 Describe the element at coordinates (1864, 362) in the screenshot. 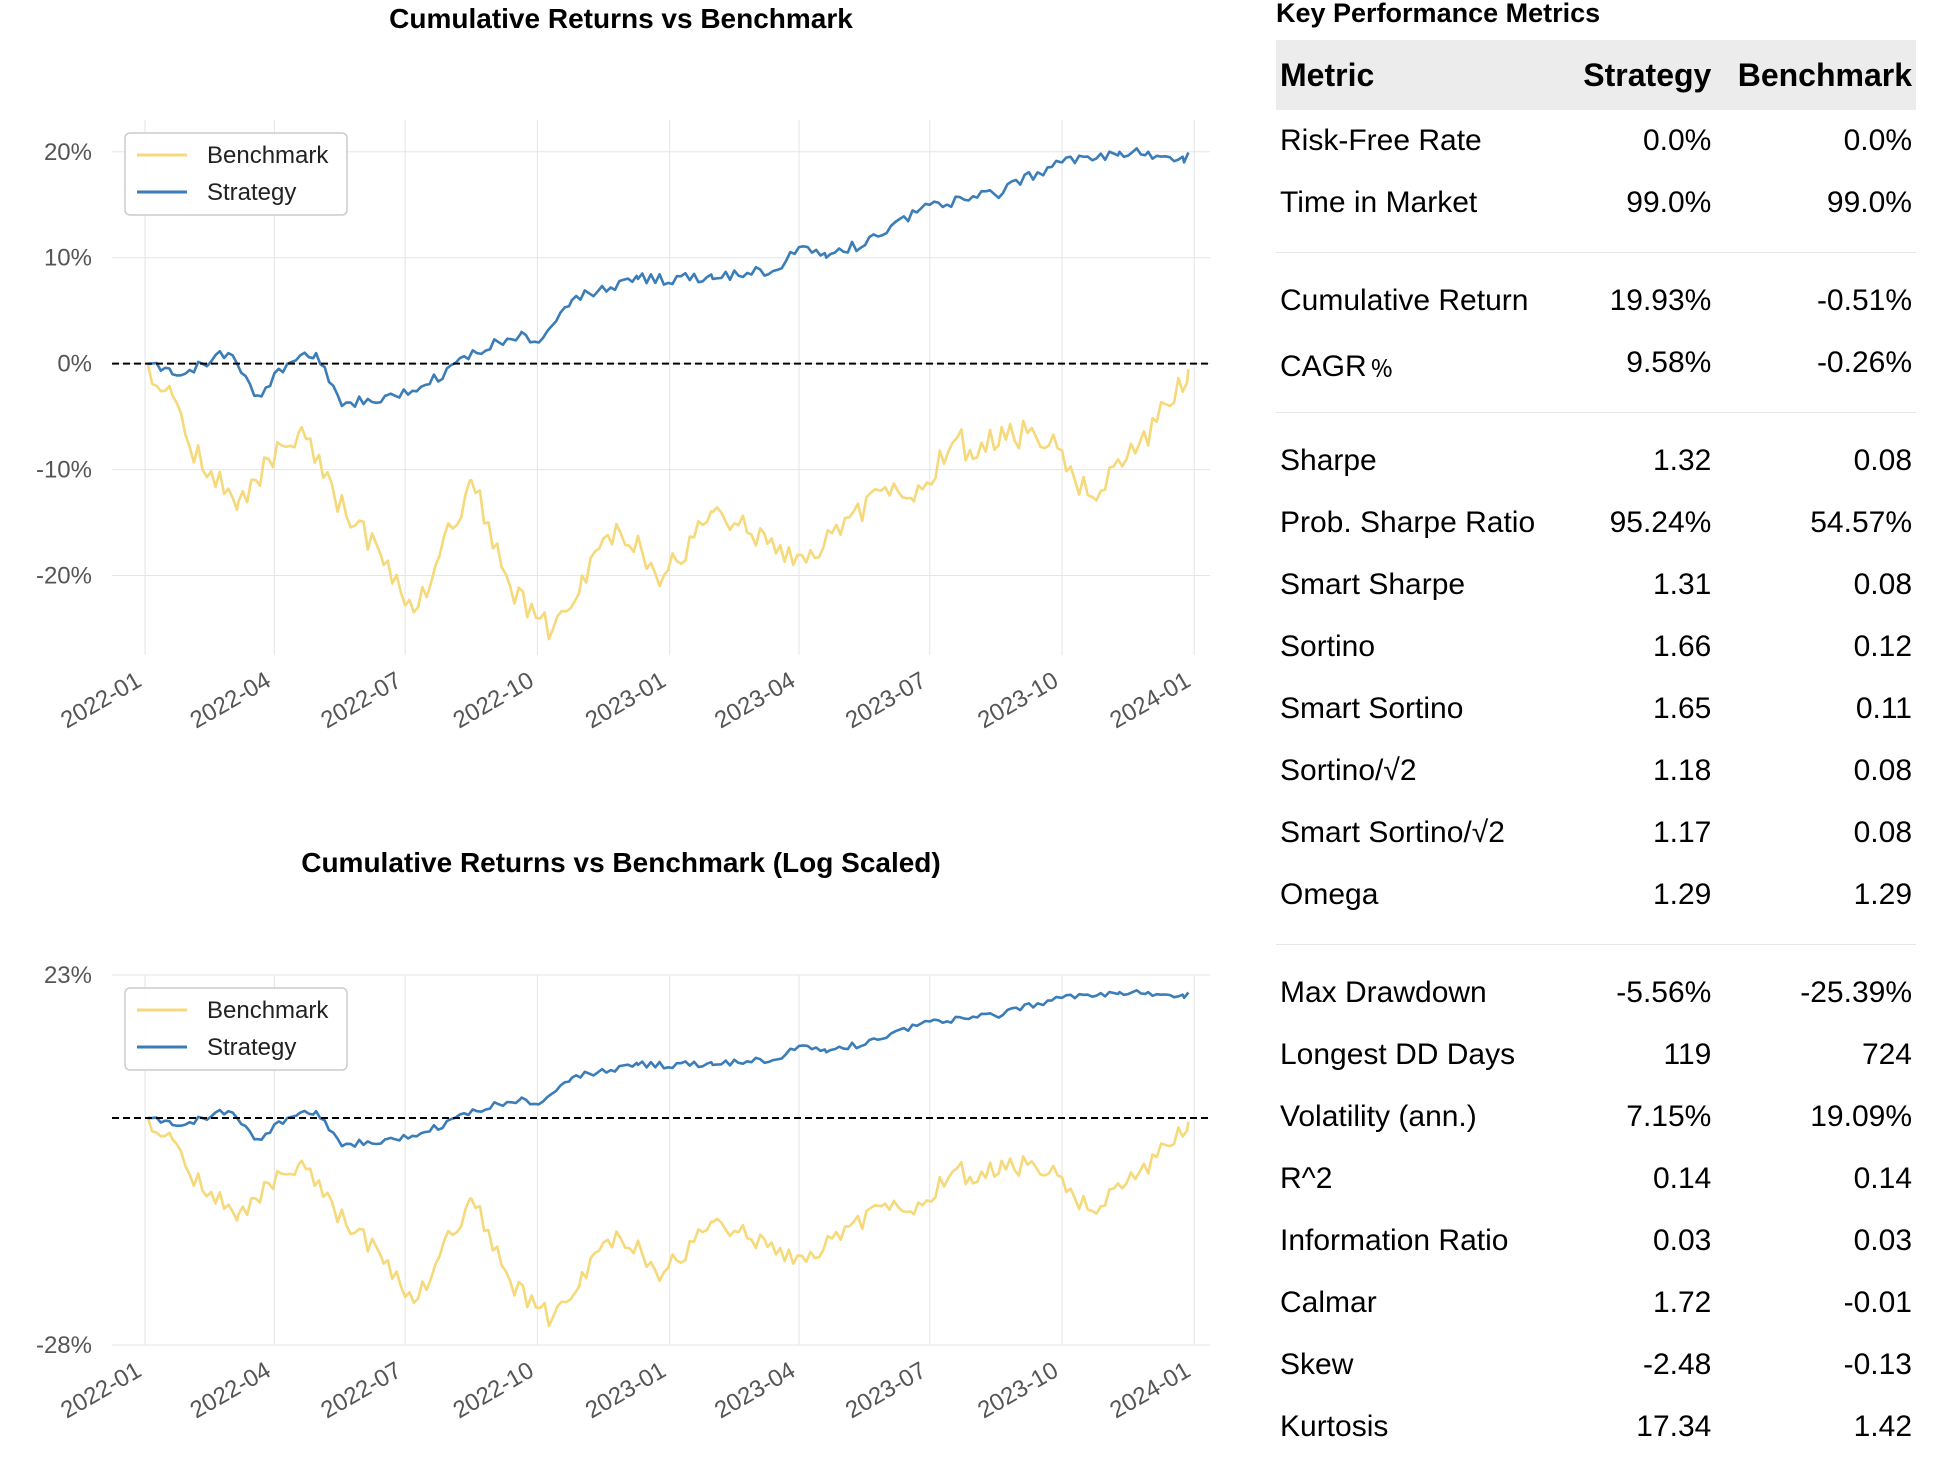

I see `benchmark-value: -0.26%` at that location.